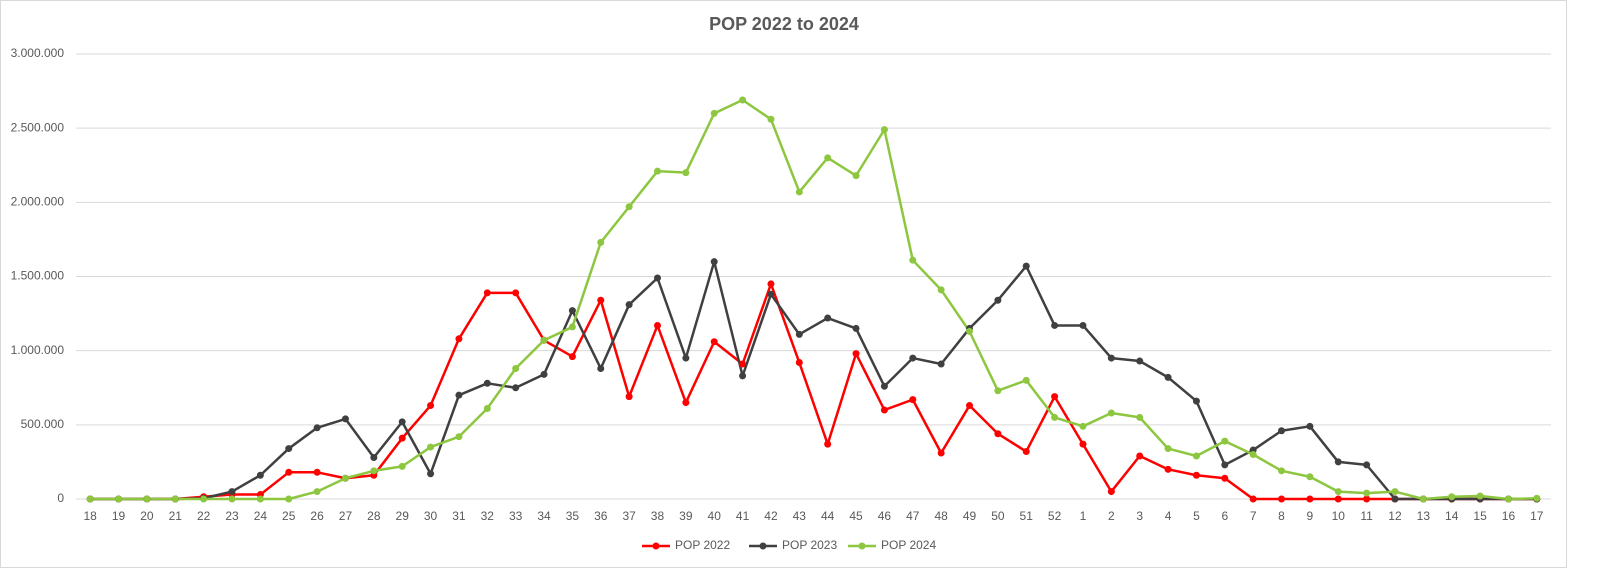  Describe the element at coordinates (1366, 516) in the screenshot. I see `x-tick-label: 11` at that location.